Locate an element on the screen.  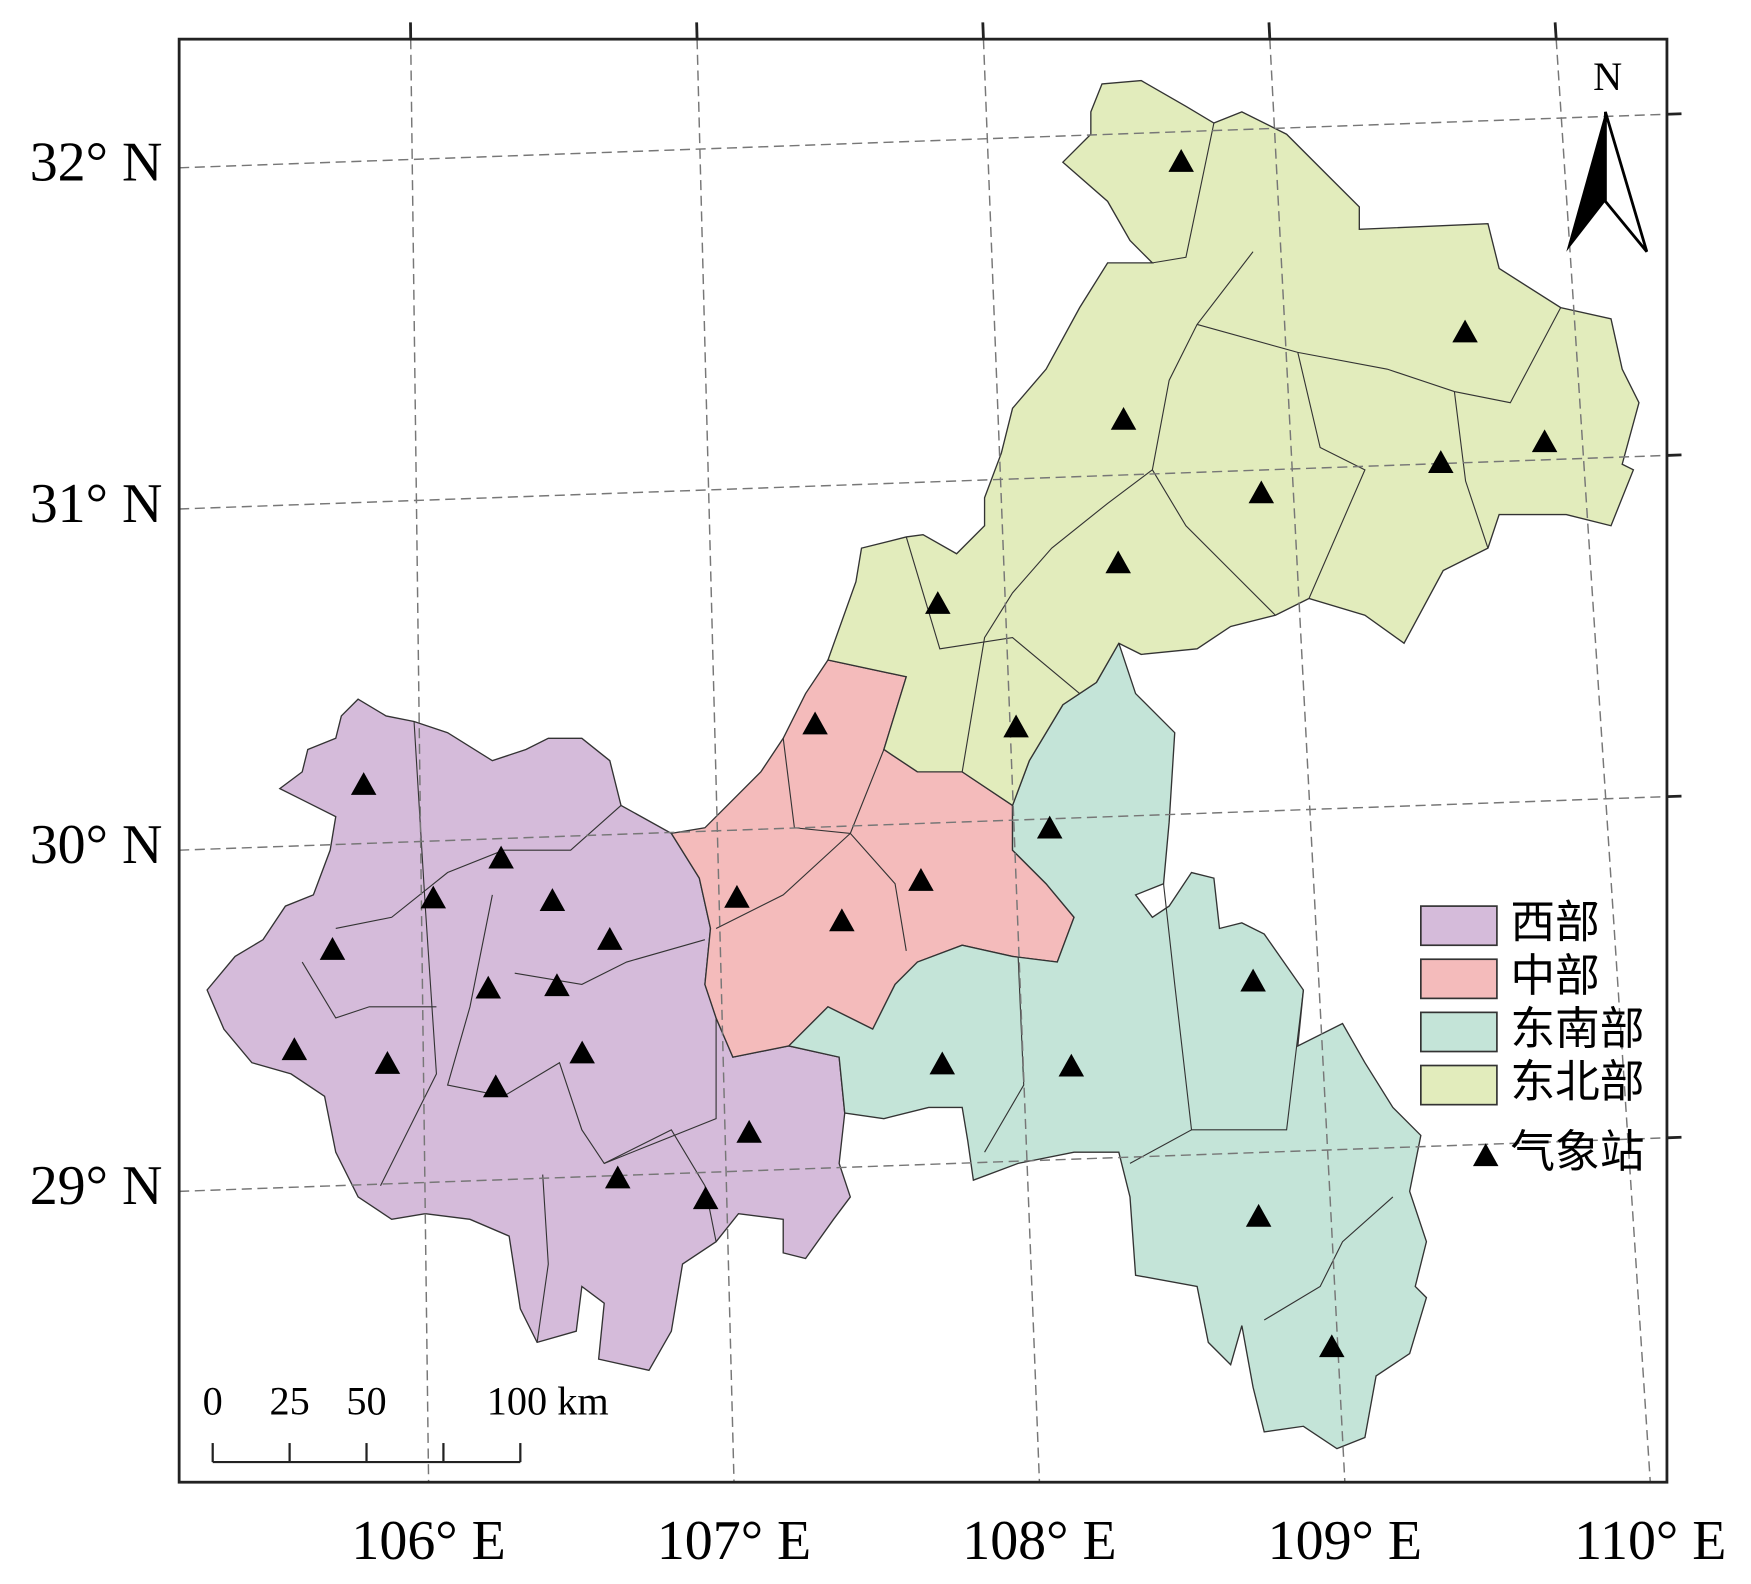
north-arrow-right is located at coordinates (1626, 182).